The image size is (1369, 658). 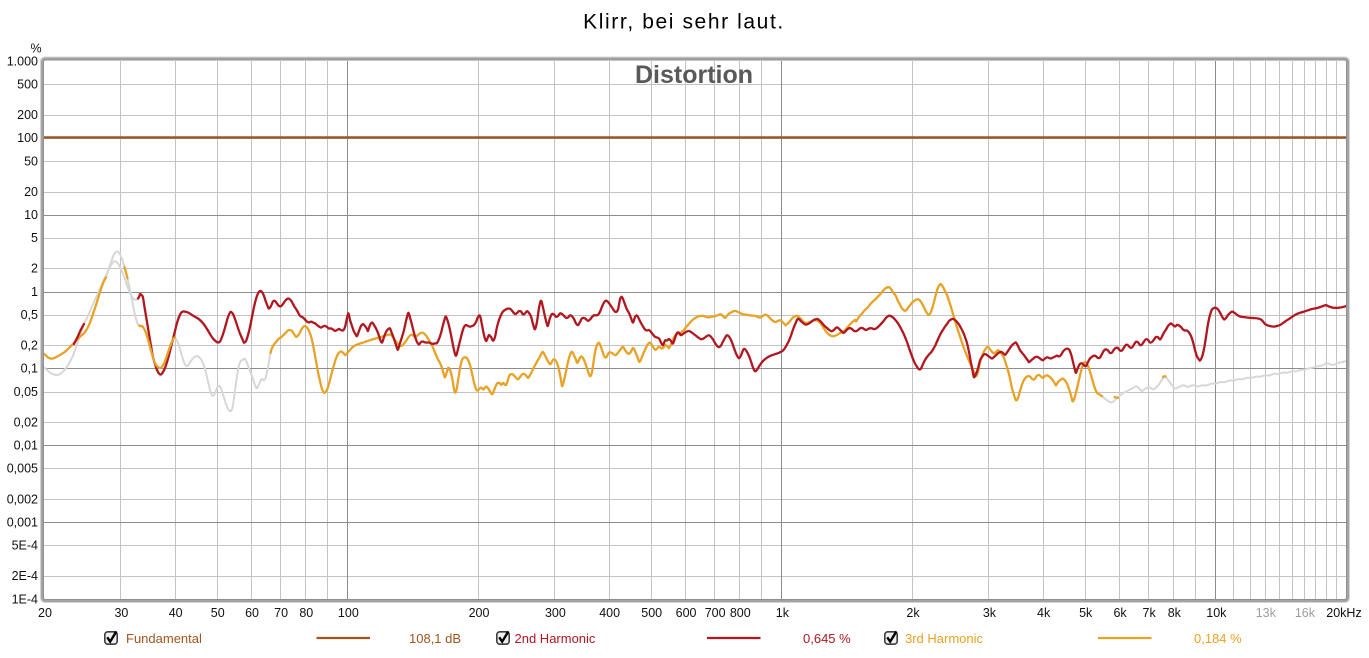 I want to click on svg-text: 40, so click(x=176, y=613).